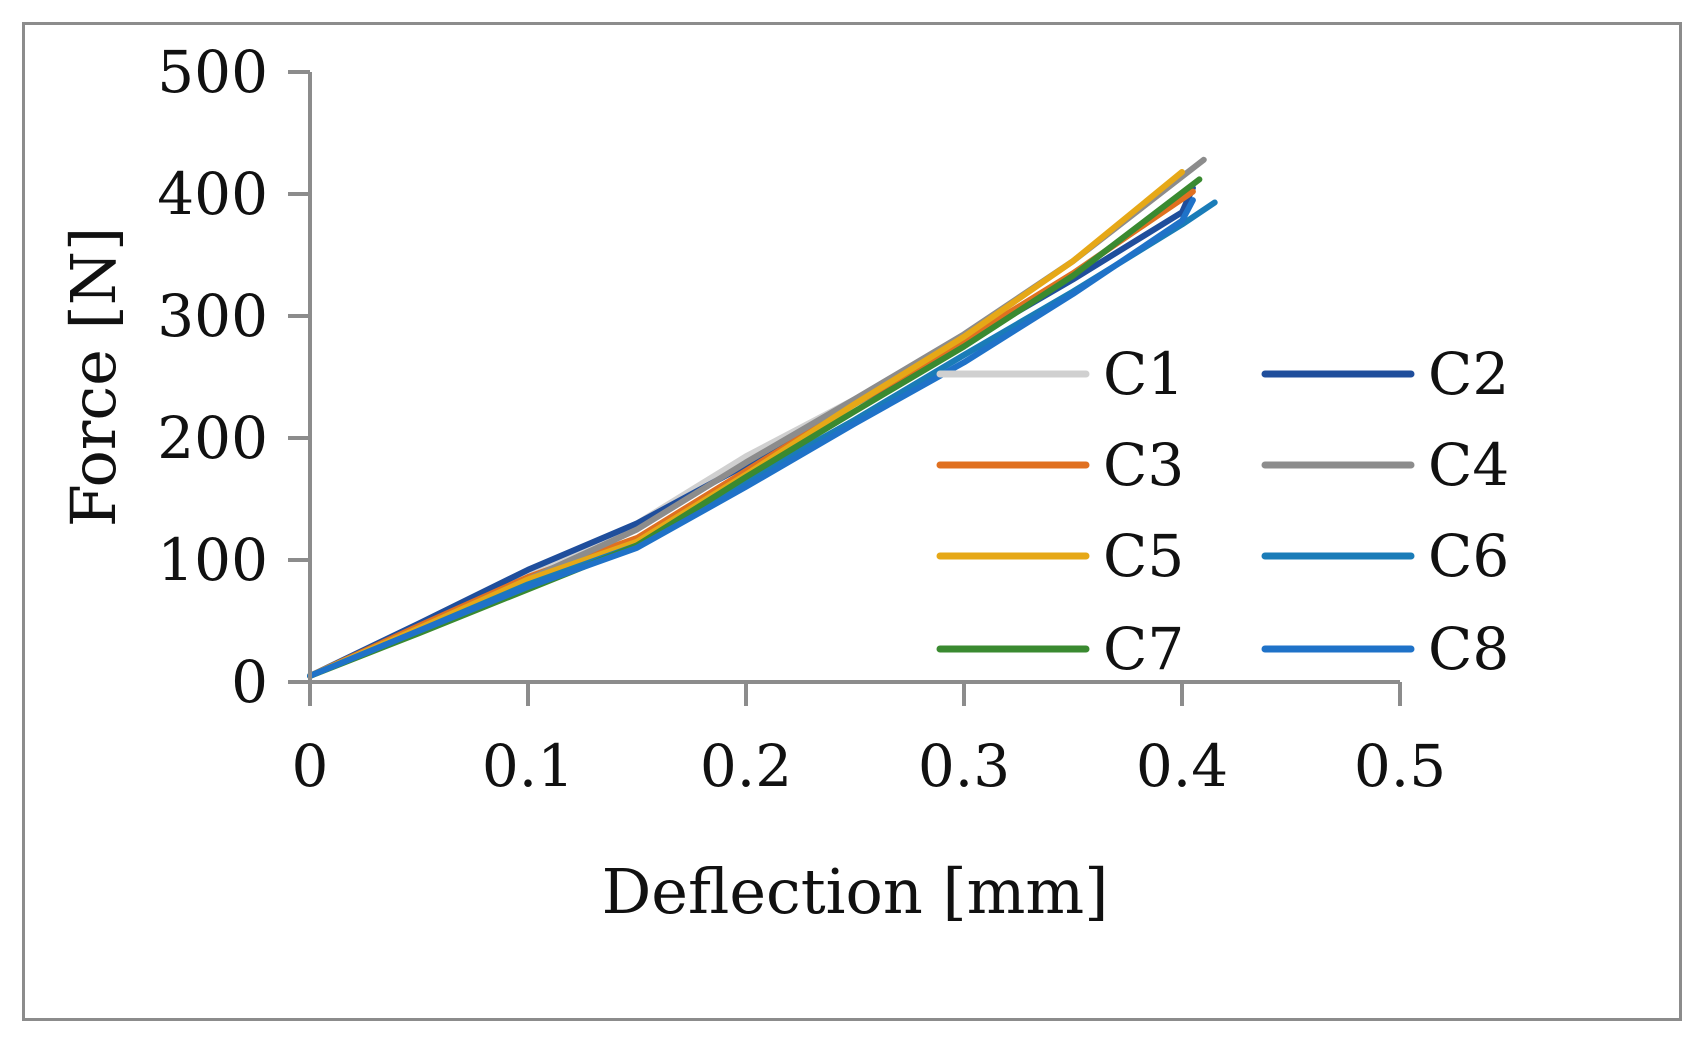 The width and height of the screenshot is (1704, 1043). Describe the element at coordinates (1385, 556) in the screenshot. I see `legend-item-c6: C6` at that location.